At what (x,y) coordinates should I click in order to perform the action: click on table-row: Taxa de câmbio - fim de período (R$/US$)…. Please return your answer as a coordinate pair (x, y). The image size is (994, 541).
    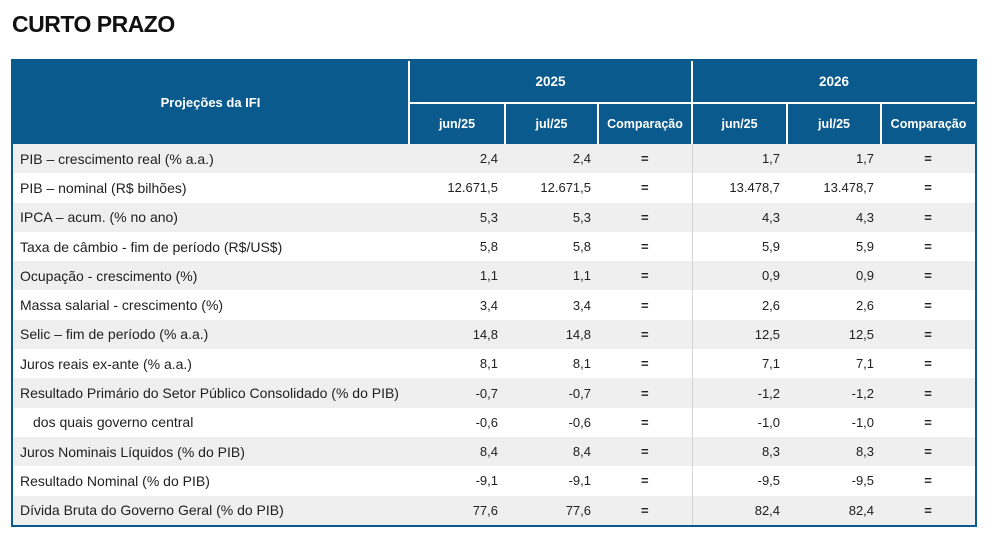
    Looking at the image, I should click on (494, 246).